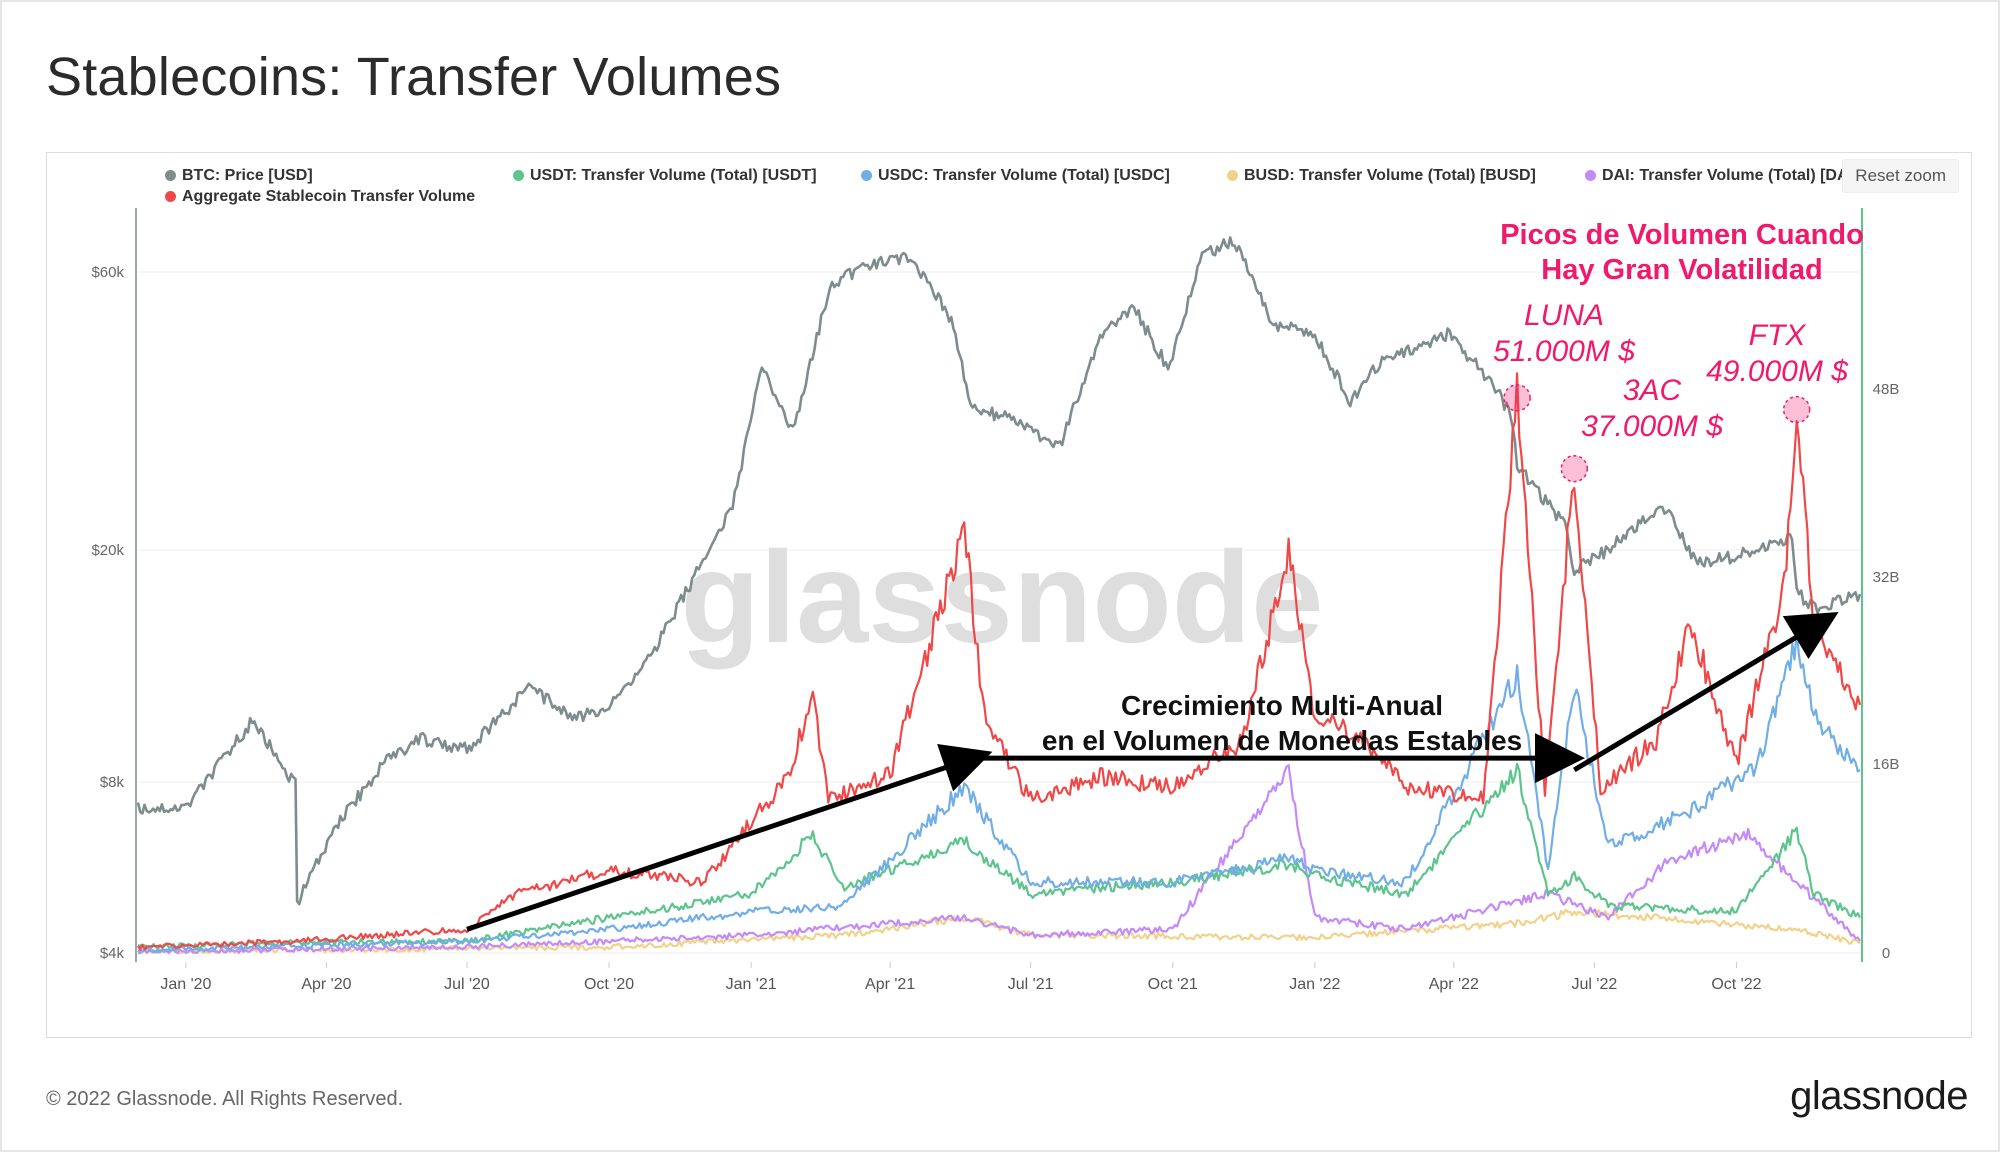  I want to click on legend-item-usdt: USDT: Transfer Volume (Total) [USDT], so click(665, 176).